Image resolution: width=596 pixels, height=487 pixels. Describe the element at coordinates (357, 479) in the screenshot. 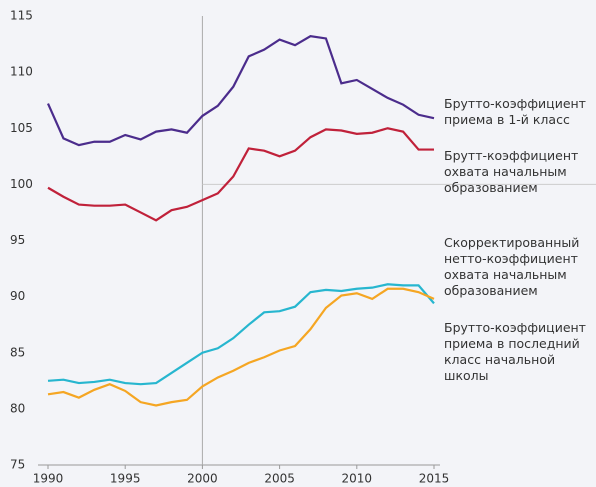

I see `x-tick-label: 2010` at that location.